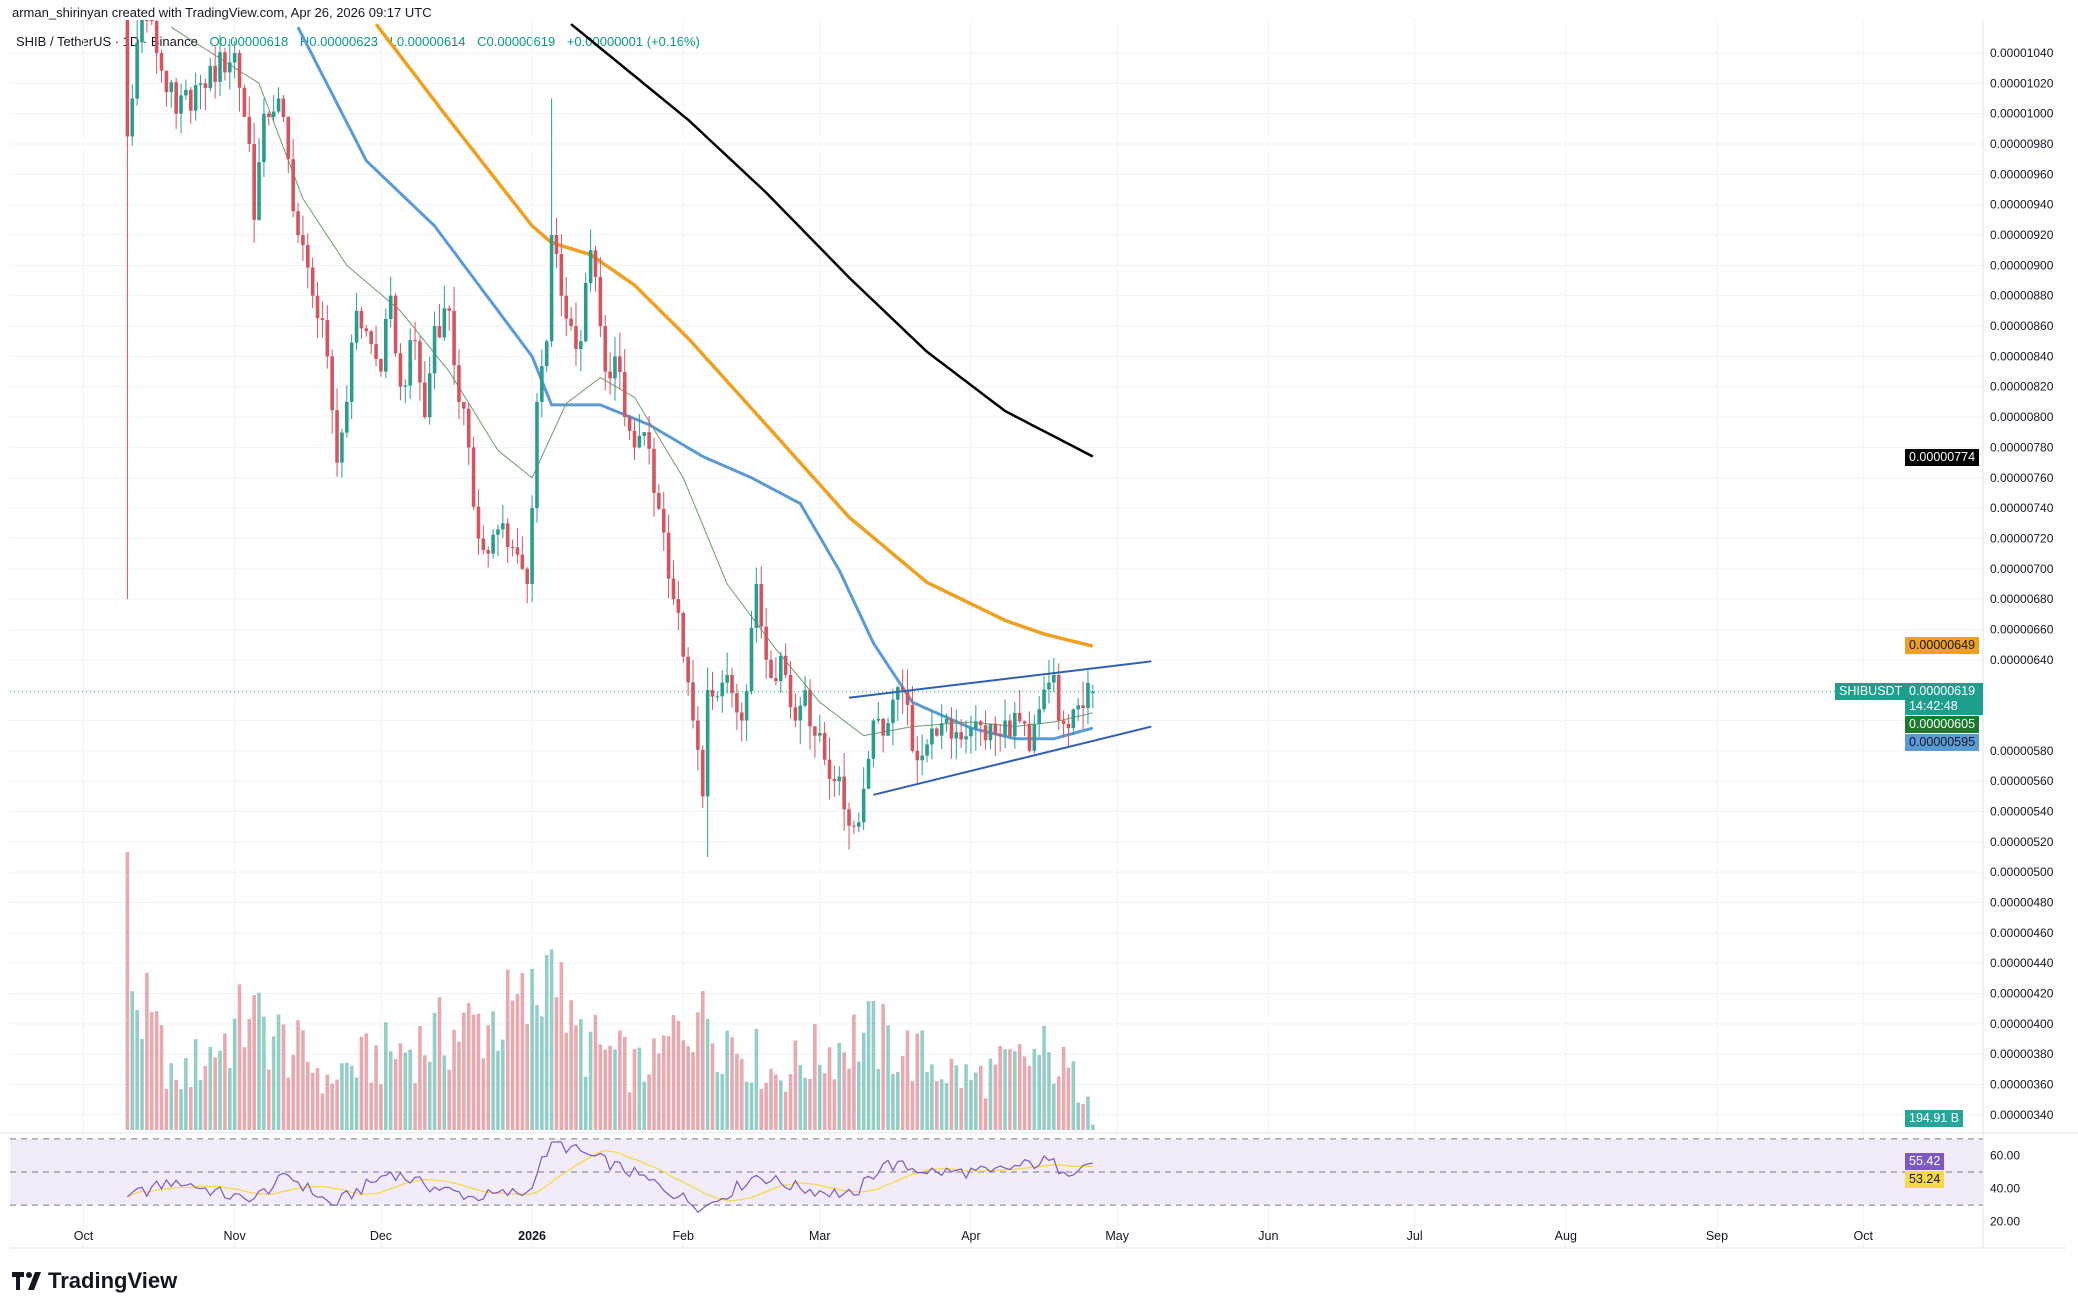  I want to click on bar-countdown: 14:42:48, so click(1933, 706).